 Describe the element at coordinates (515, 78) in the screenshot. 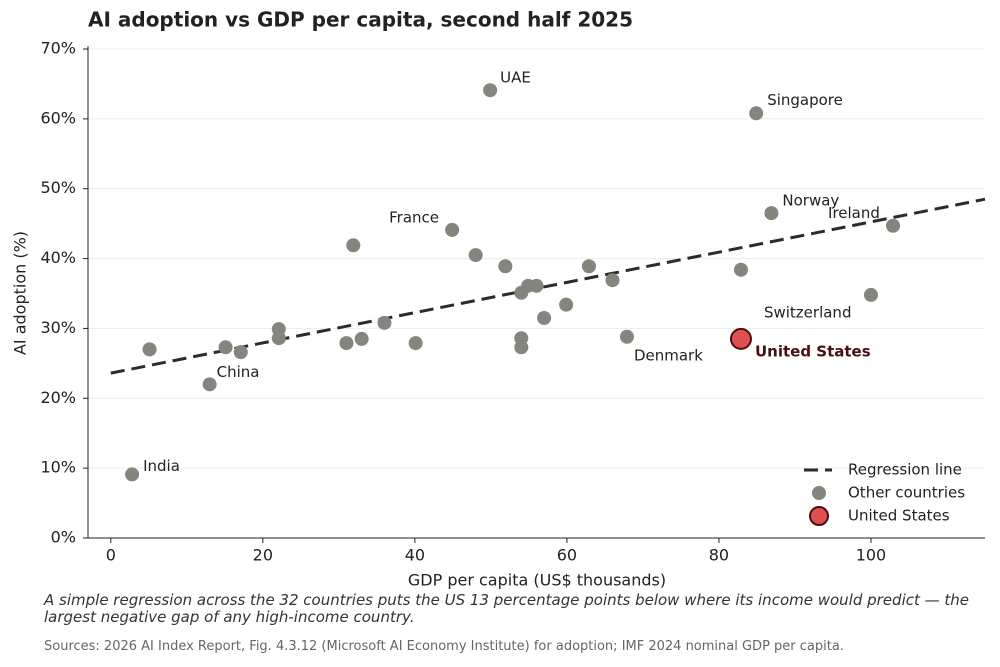

I see `point-label: UAE` at that location.